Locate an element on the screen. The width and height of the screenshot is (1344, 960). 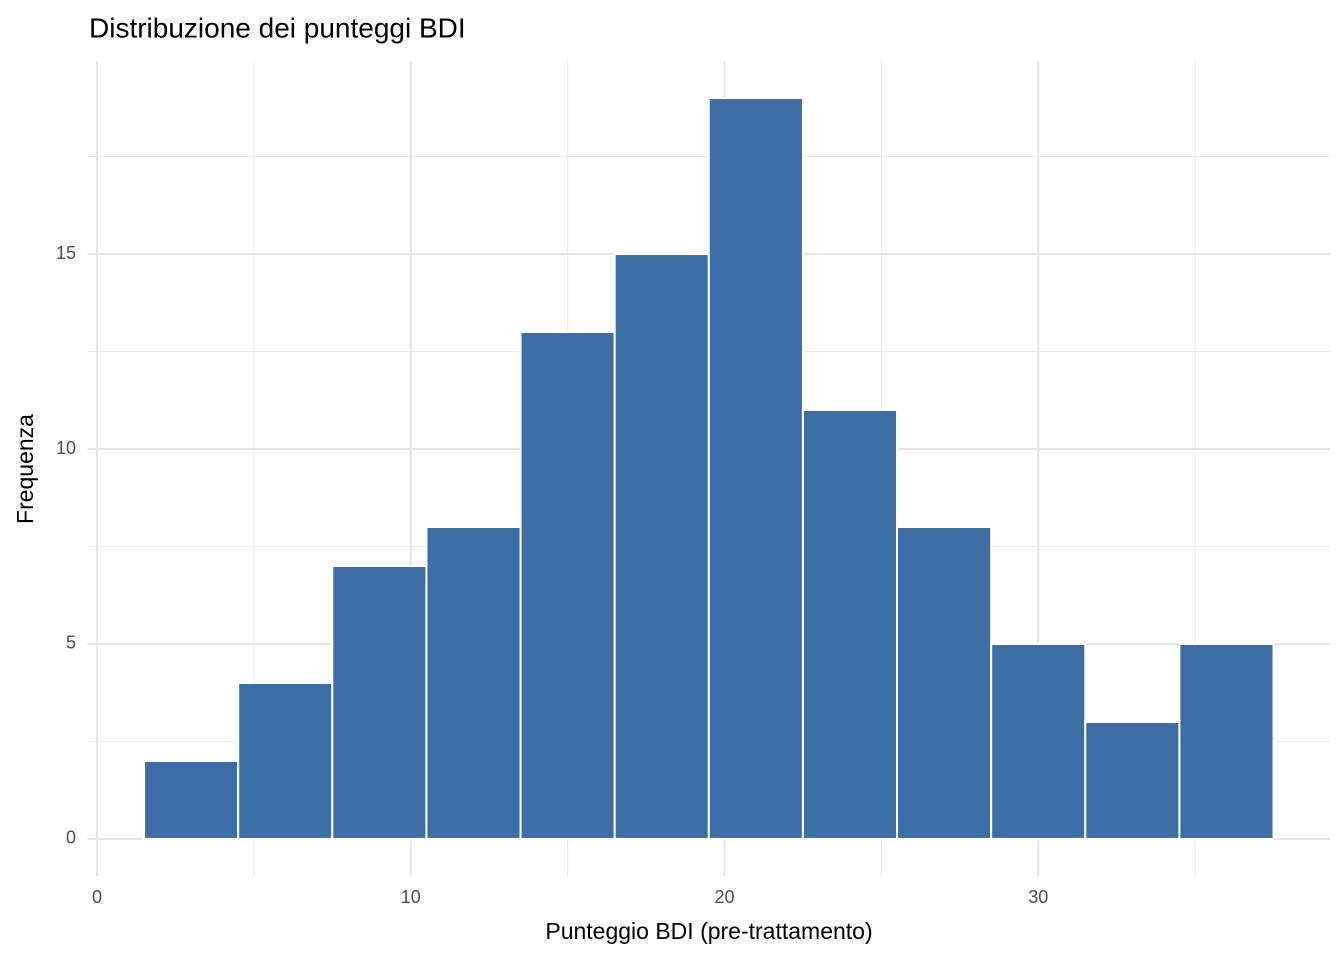
y-tick-label: 10 is located at coordinates (66, 448).